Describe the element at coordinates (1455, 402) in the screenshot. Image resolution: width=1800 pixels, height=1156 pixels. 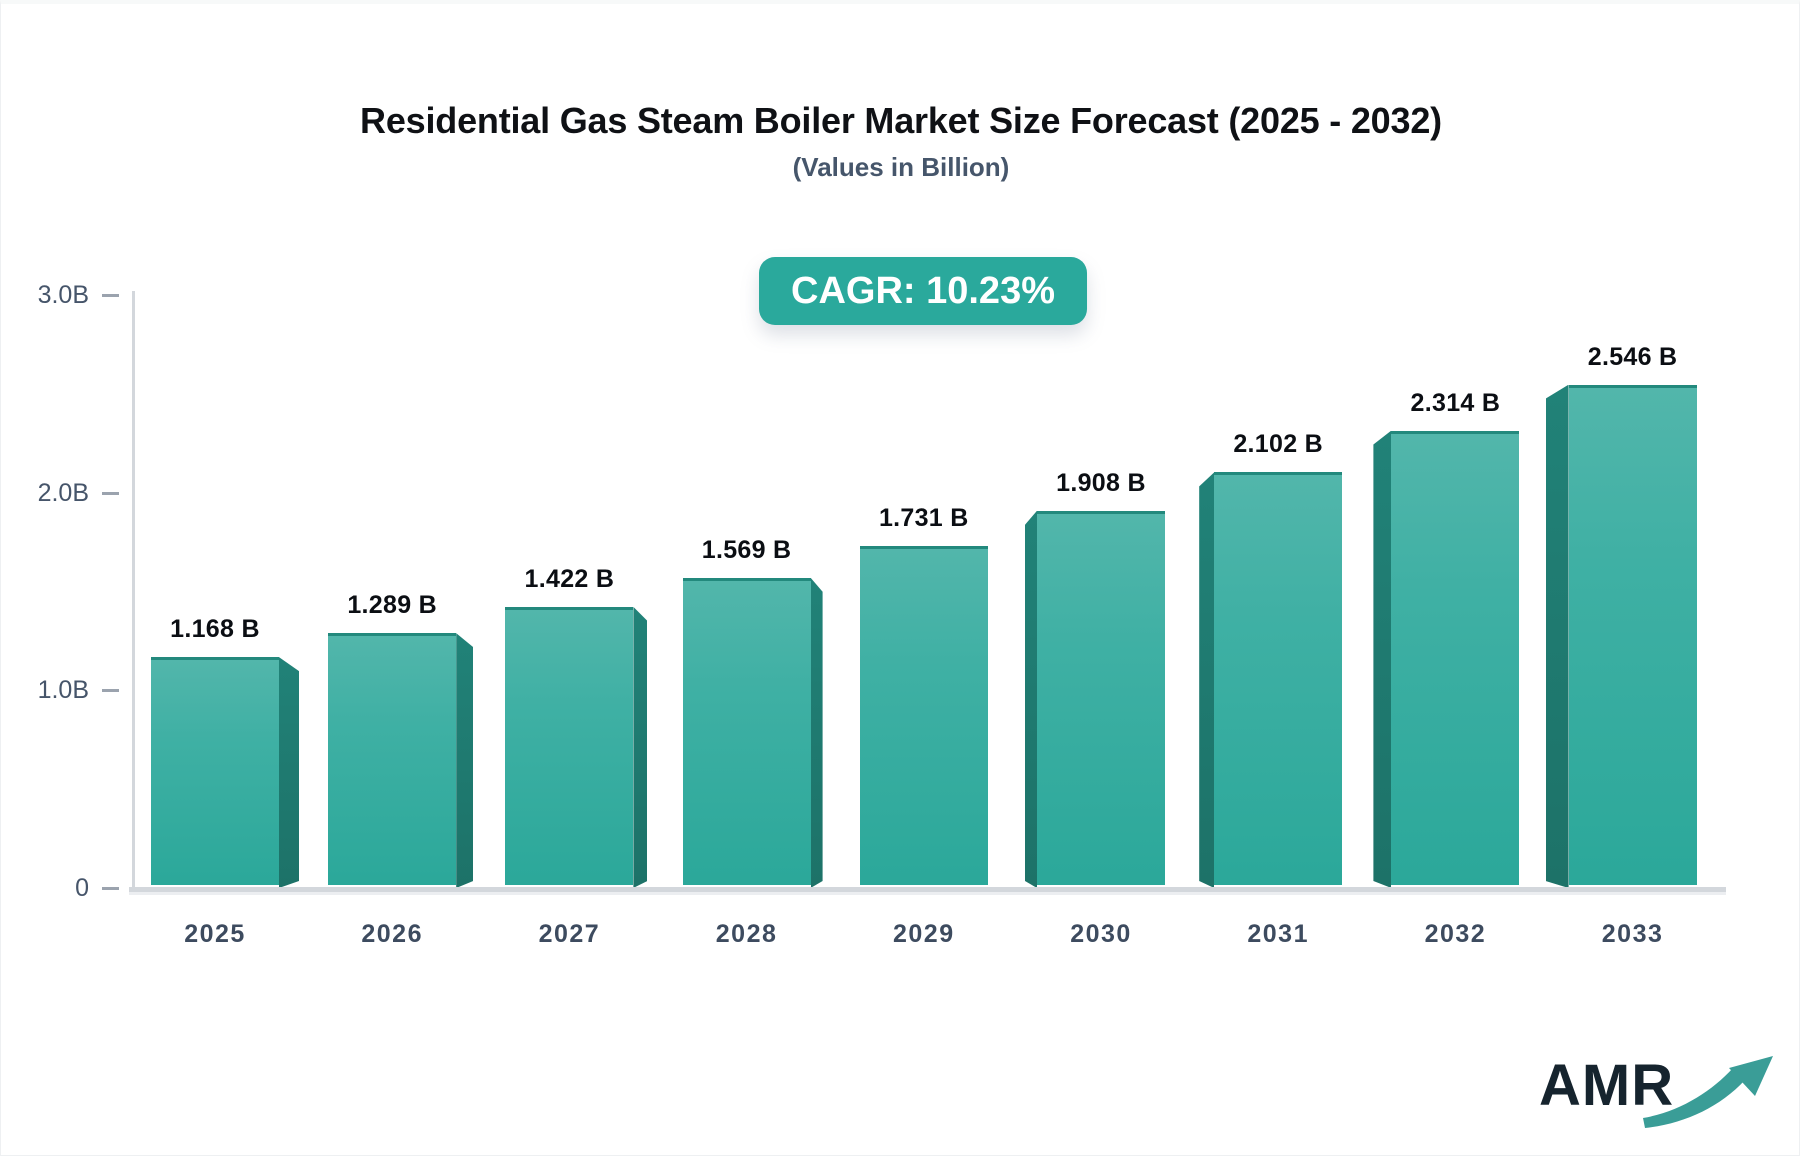
I see `bar-value-label: 2.314 B` at that location.